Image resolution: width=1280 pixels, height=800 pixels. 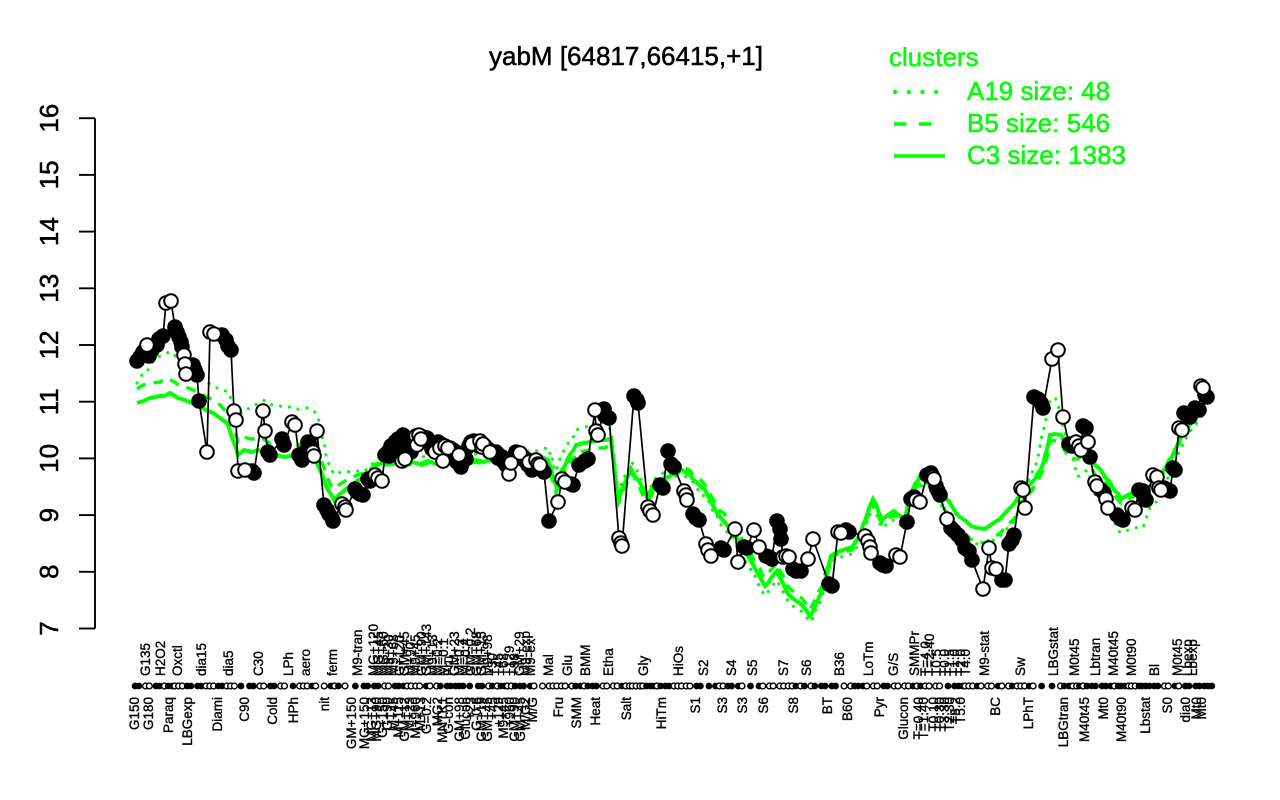 I want to click on svg-text: 15, so click(x=49, y=174).